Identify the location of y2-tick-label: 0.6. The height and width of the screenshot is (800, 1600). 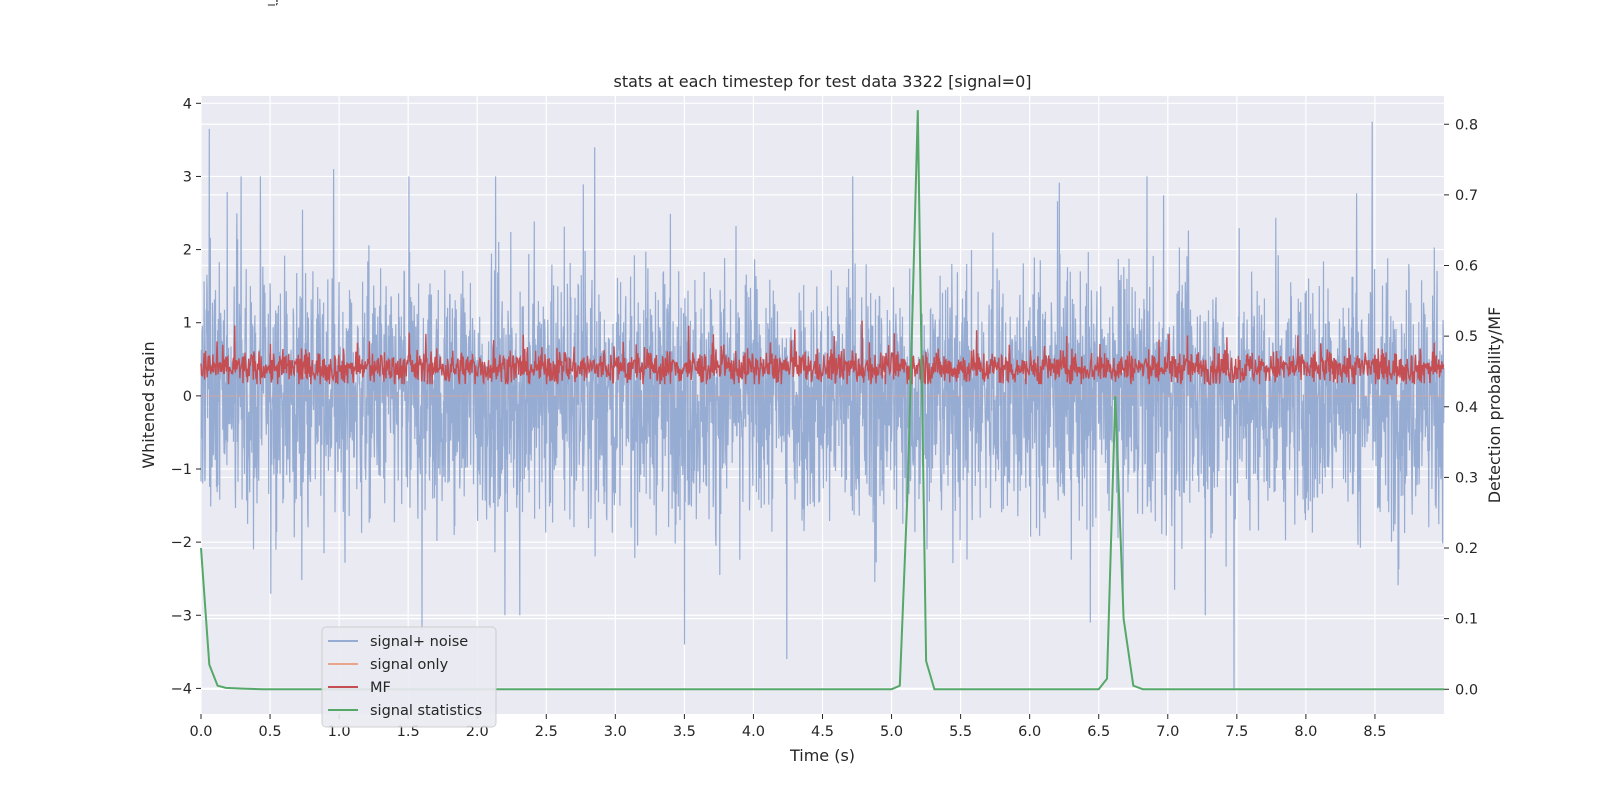
(1466, 267).